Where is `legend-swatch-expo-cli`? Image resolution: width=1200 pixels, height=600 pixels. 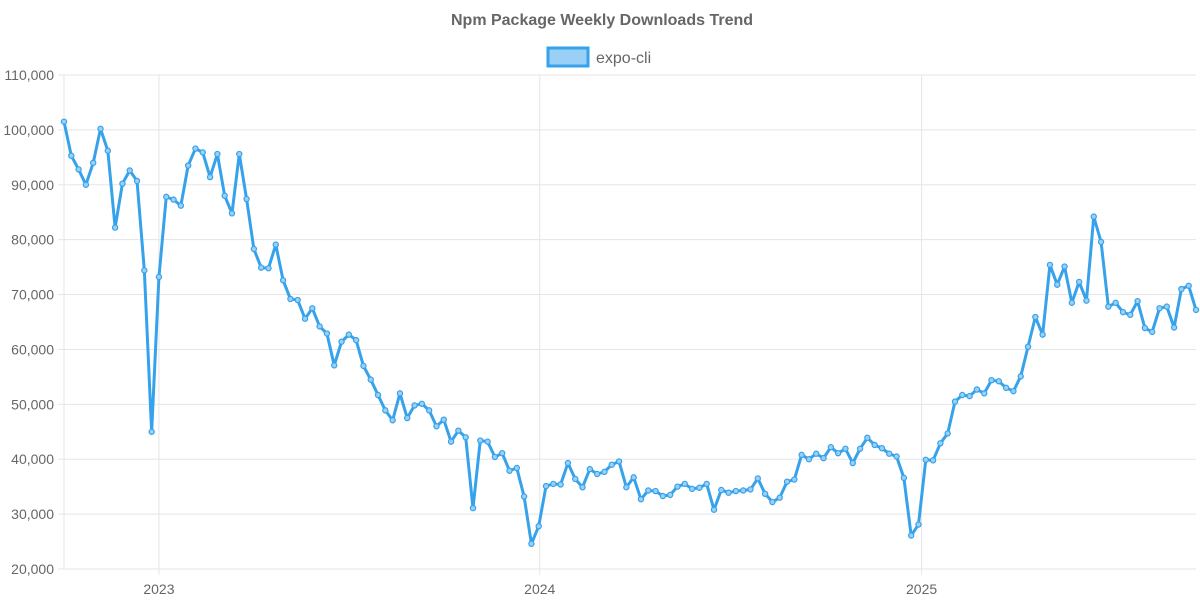
legend-swatch-expo-cli is located at coordinates (568, 57).